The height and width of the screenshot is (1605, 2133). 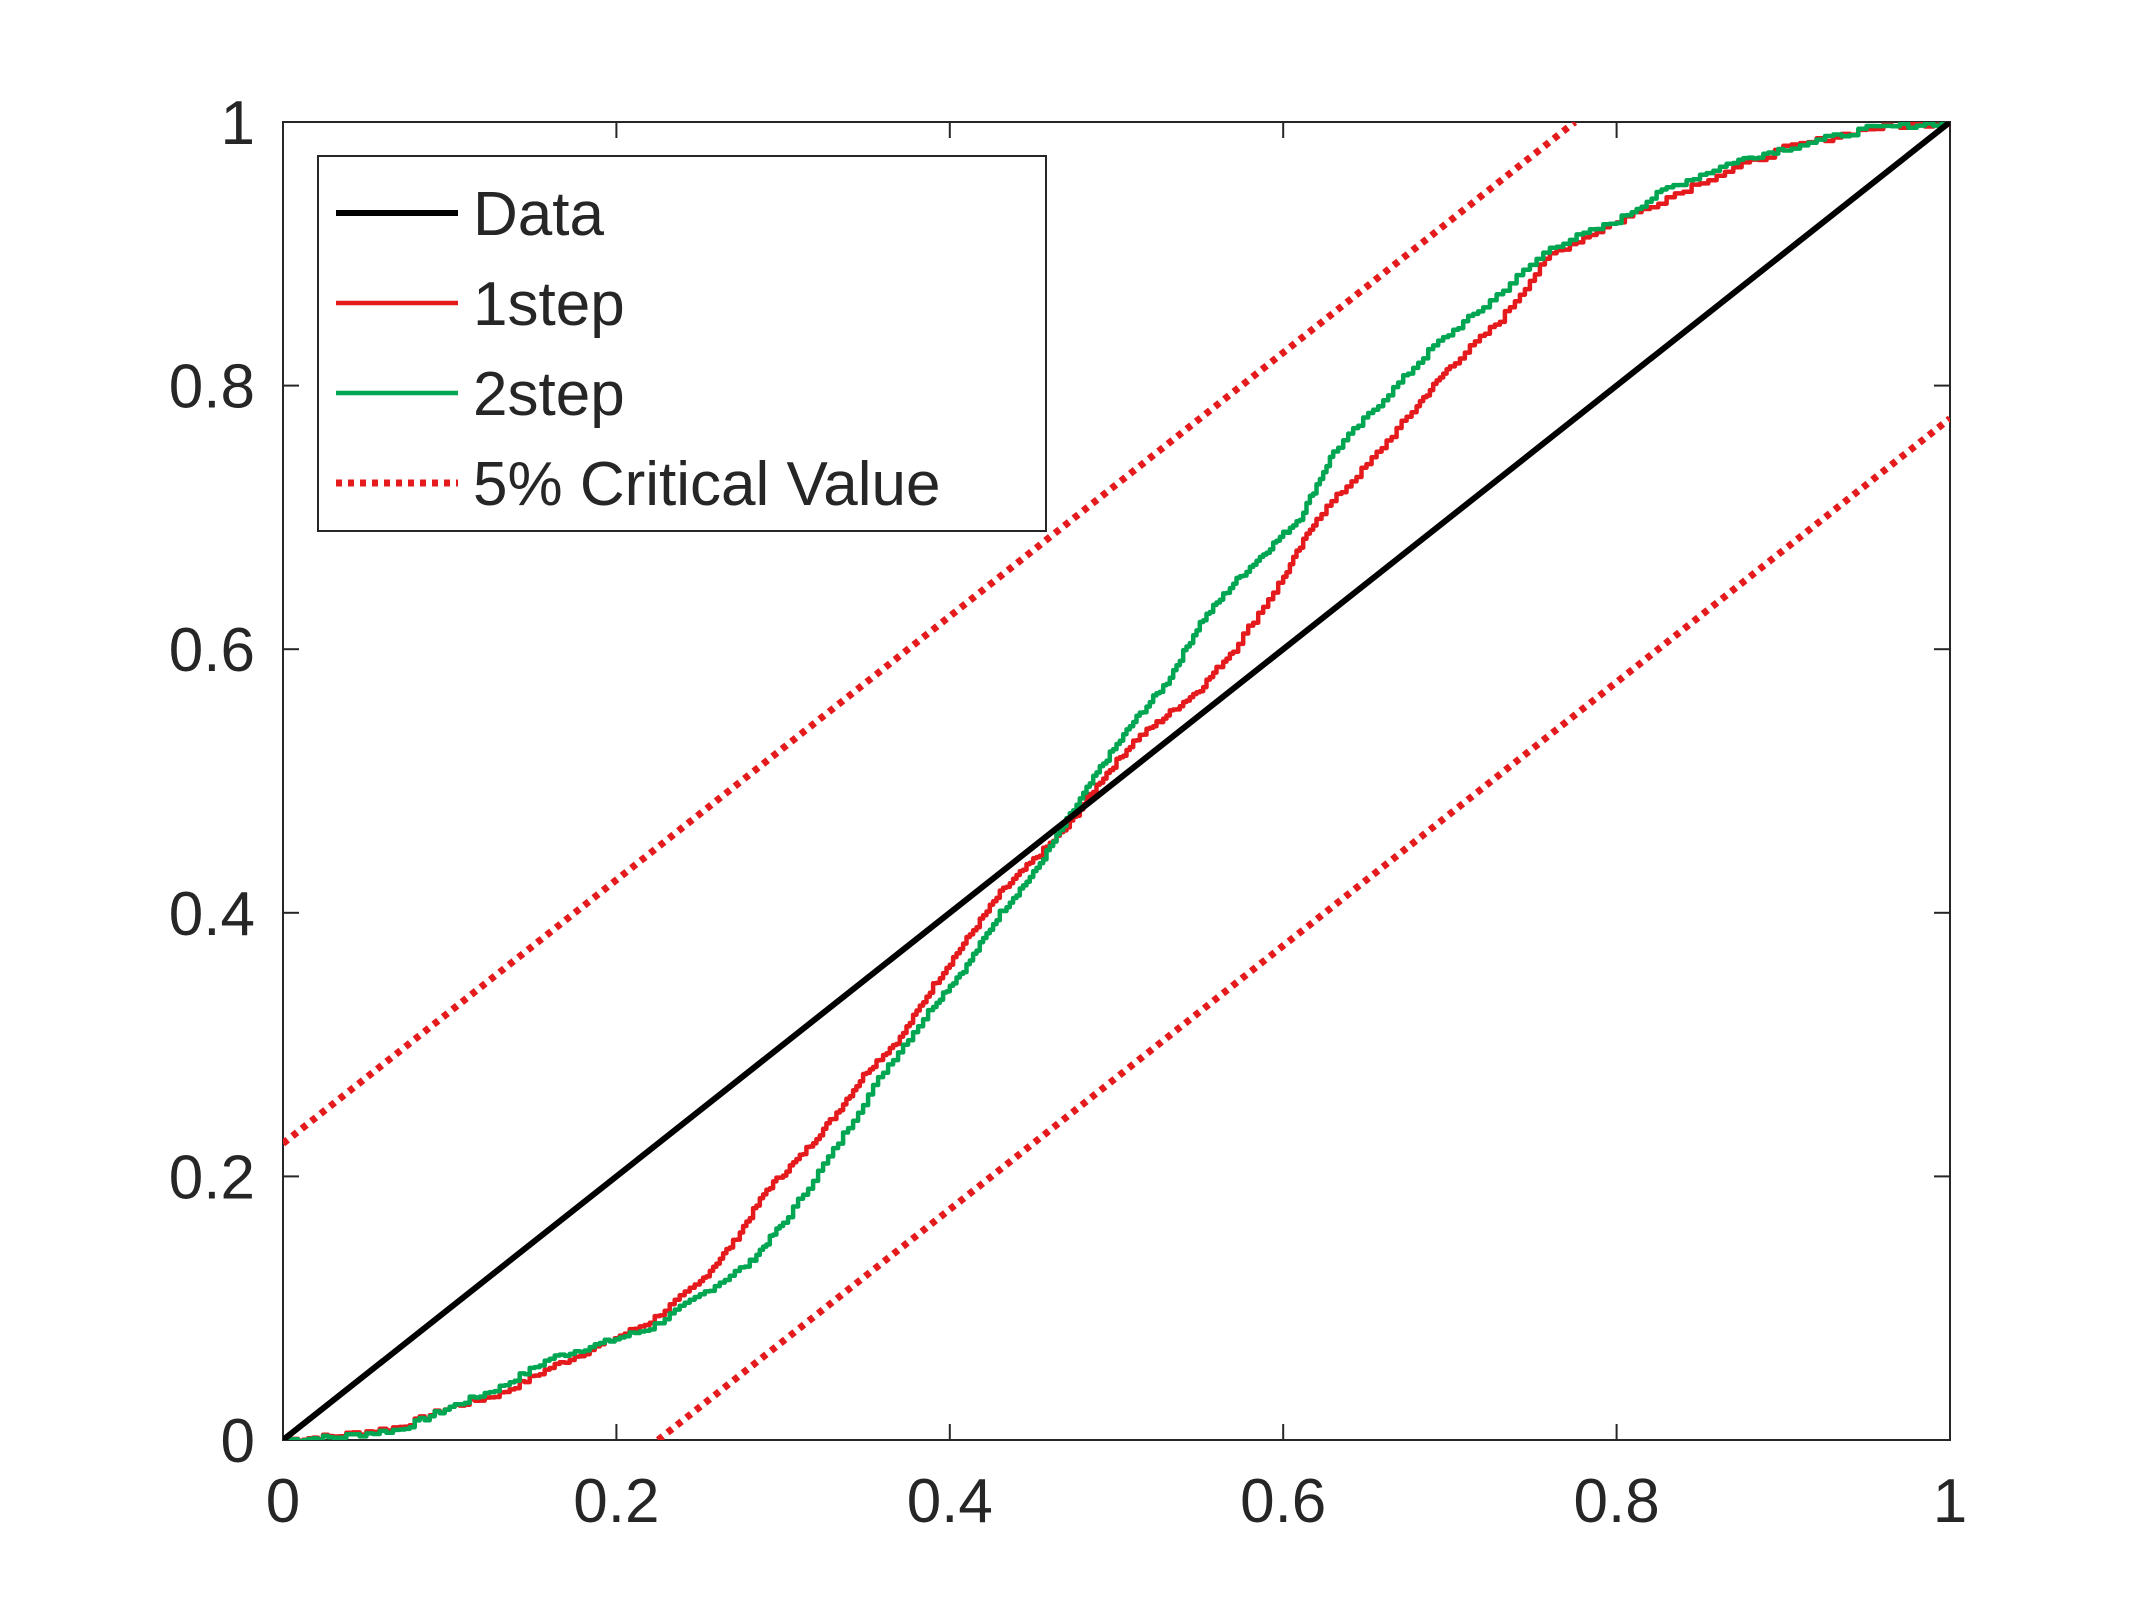 What do you see at coordinates (238, 123) in the screenshot?
I see `y-tick-label: 1` at bounding box center [238, 123].